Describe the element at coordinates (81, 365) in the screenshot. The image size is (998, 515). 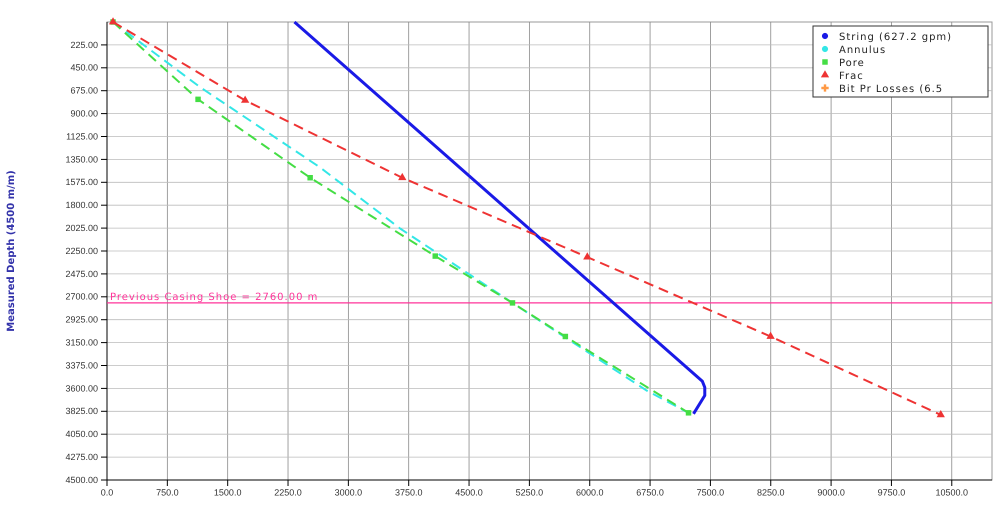
I see `y-tick-label: 3375.00` at that location.